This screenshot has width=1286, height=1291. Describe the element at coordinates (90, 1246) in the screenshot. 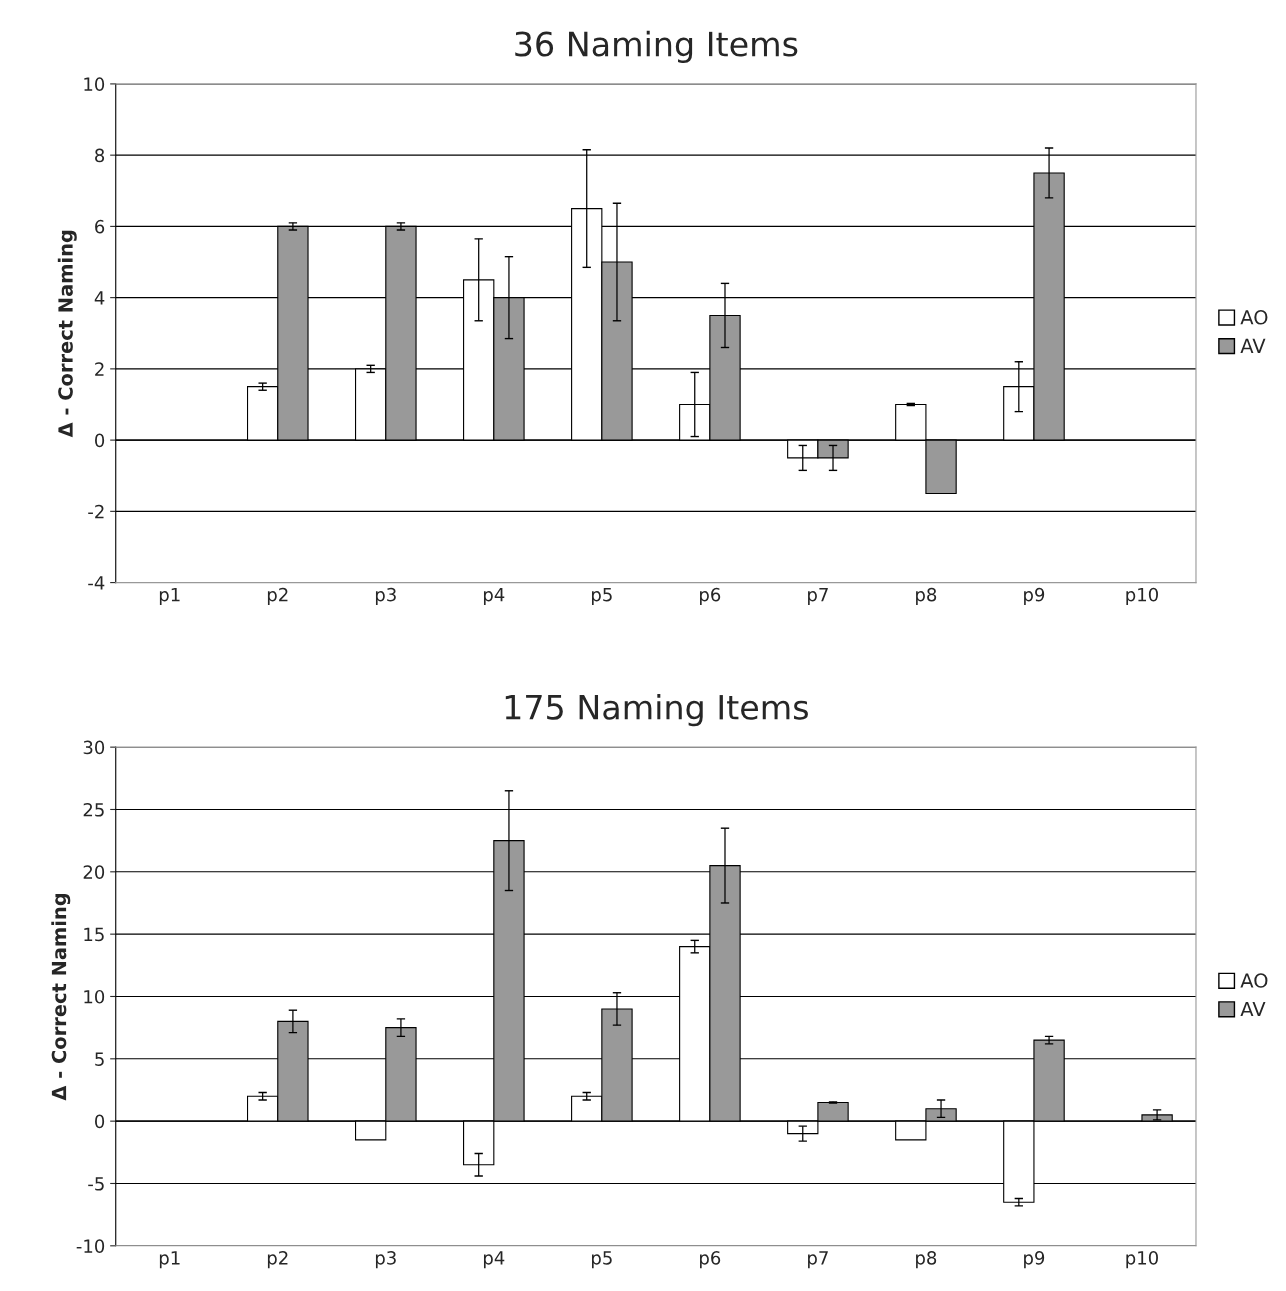

I see `y-tick-label: -10` at that location.